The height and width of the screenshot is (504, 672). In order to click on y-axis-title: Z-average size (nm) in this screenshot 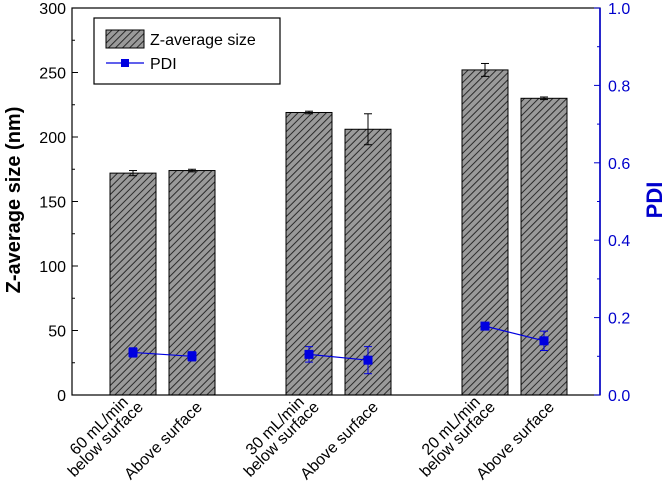, I will do `click(14, 200)`.